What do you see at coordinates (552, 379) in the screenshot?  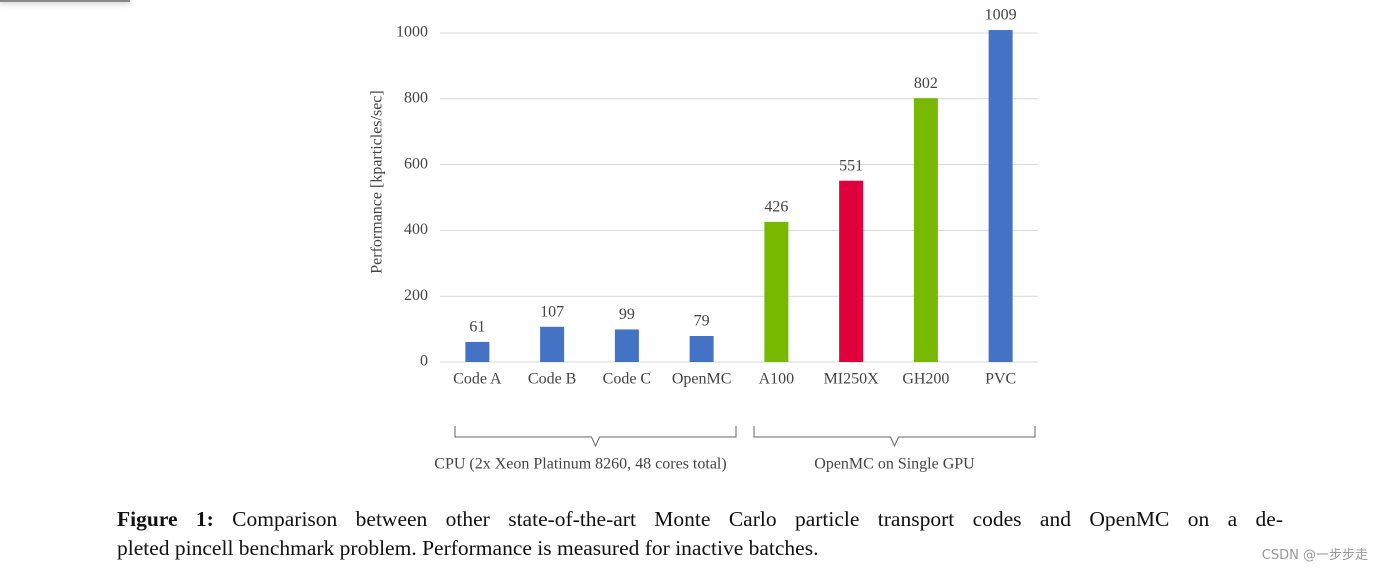 I see `x-tick-label: Code B` at bounding box center [552, 379].